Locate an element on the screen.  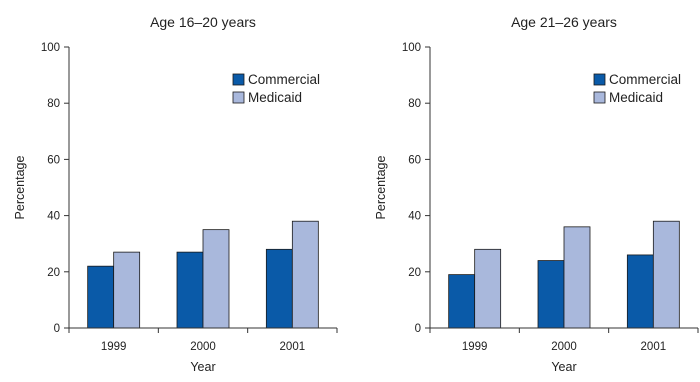
chart-title: Age 21–26 years is located at coordinates (564, 22).